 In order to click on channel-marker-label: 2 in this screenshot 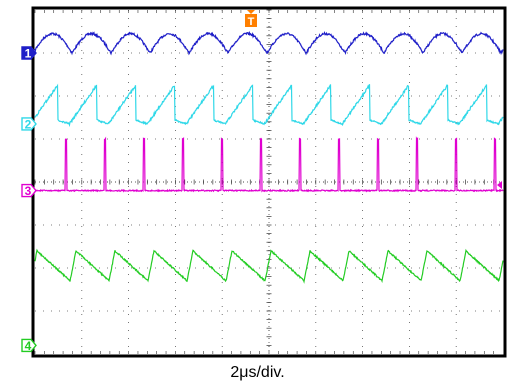, I will do `click(28, 124)`.